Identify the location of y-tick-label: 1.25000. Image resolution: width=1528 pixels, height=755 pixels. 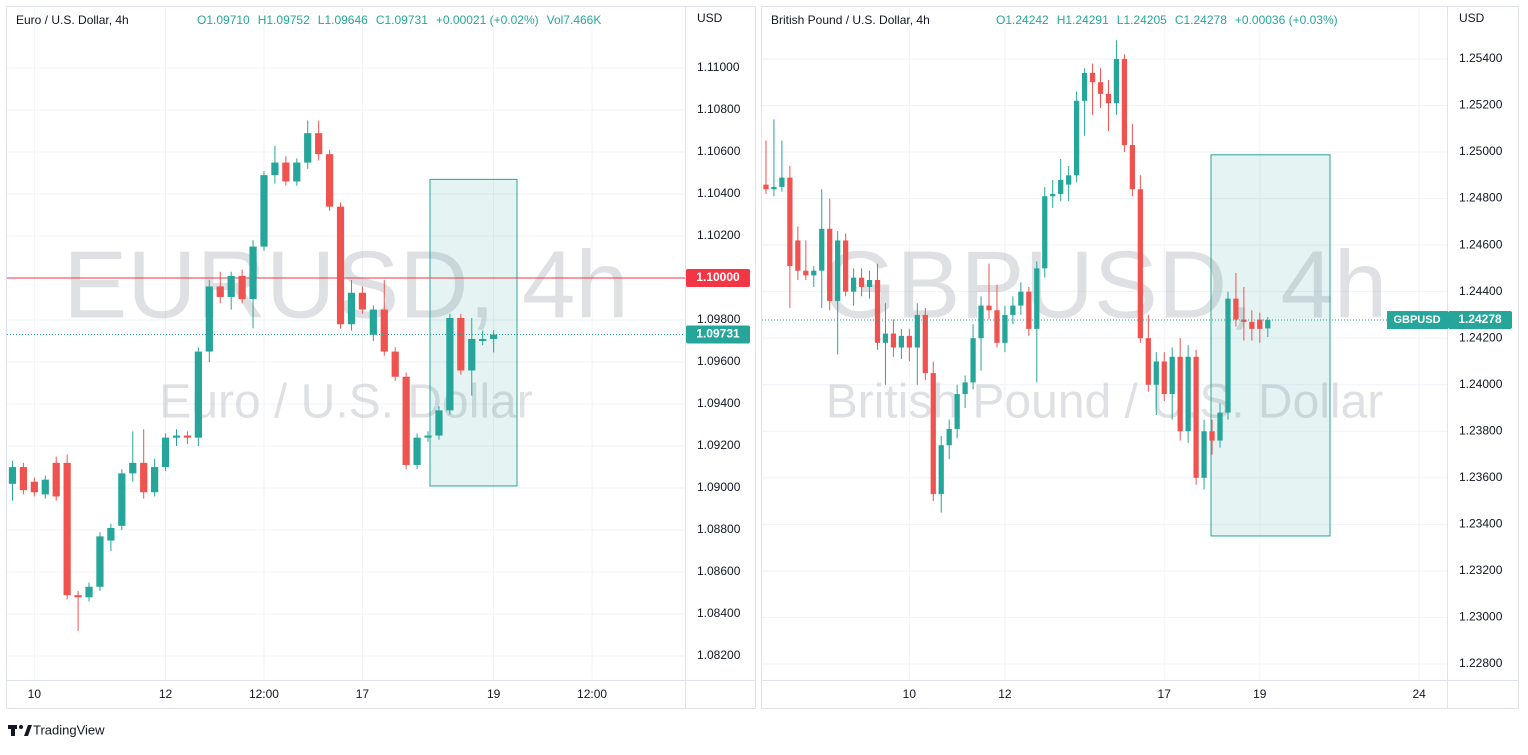
(1481, 151).